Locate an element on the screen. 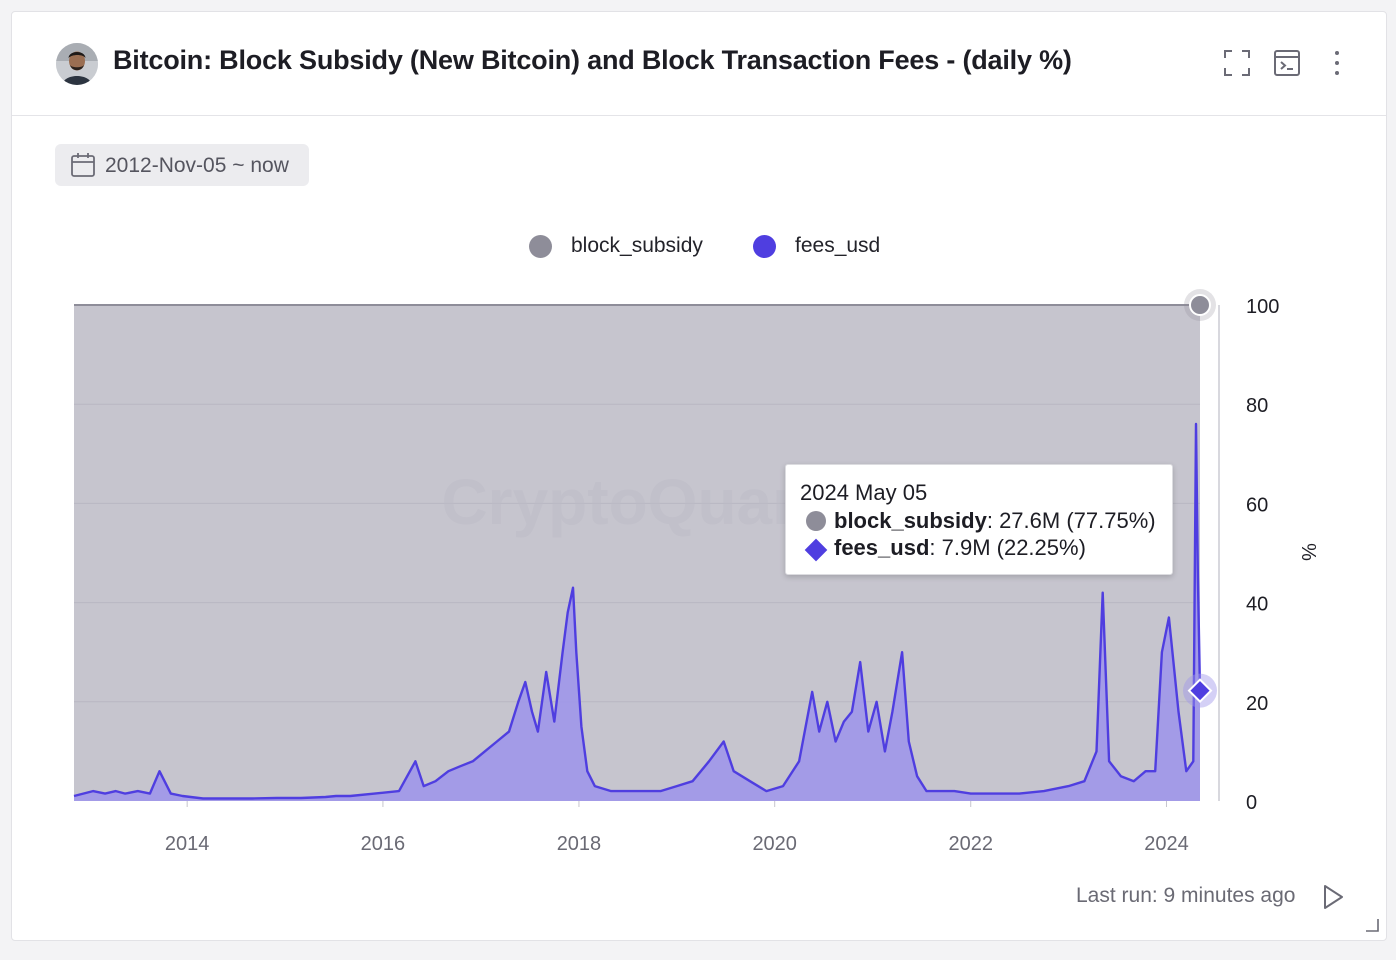 Image resolution: width=1396 pixels, height=960 pixels. date-range-label: 2012-Nov-05 ~ now is located at coordinates (197, 165).